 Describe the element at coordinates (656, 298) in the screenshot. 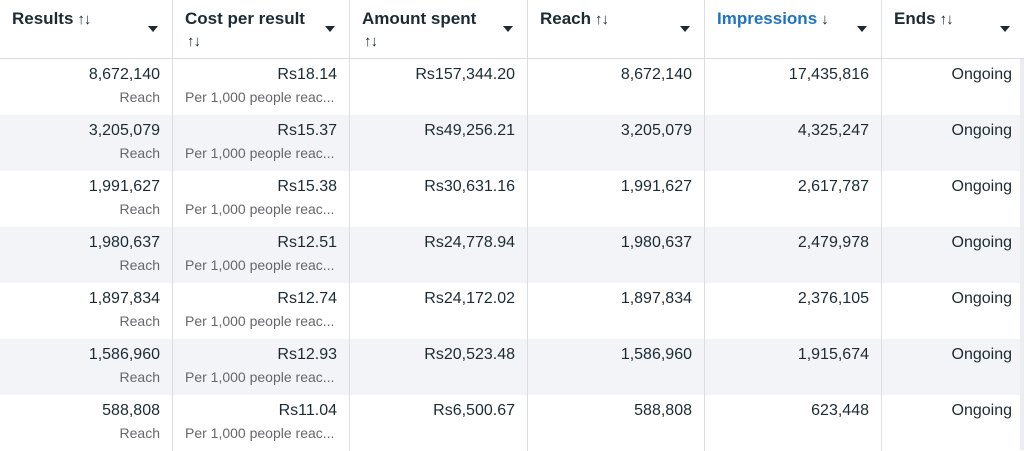

I see `reach-value: 1,897,834` at that location.